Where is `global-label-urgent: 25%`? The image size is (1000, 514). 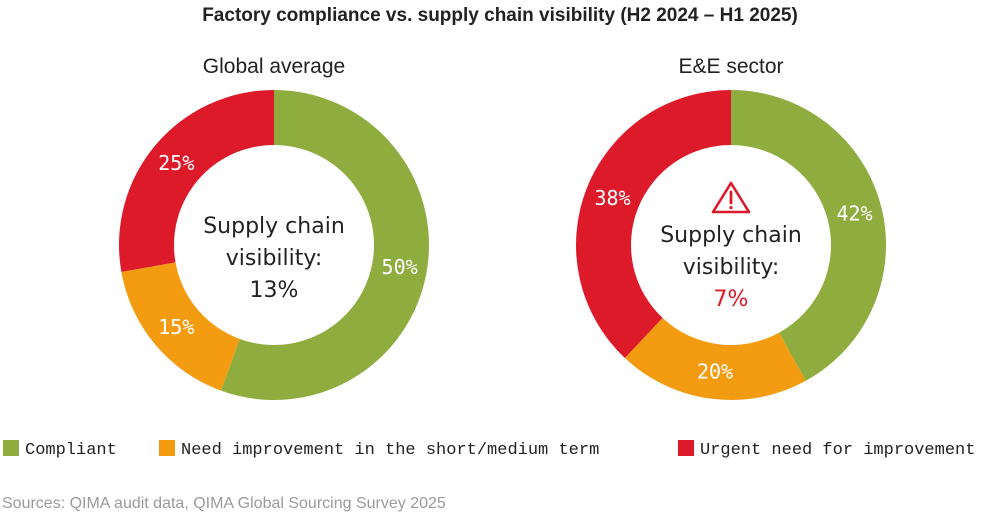 global-label-urgent: 25% is located at coordinates (176, 163).